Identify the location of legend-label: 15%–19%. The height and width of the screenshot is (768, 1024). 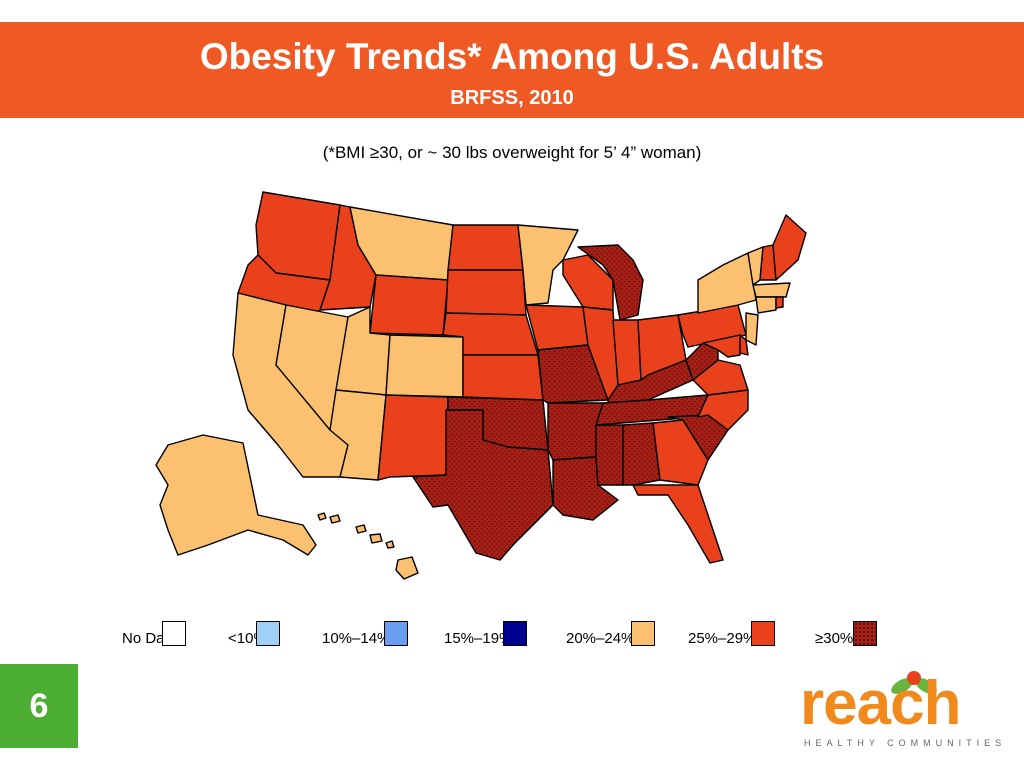
(478, 638).